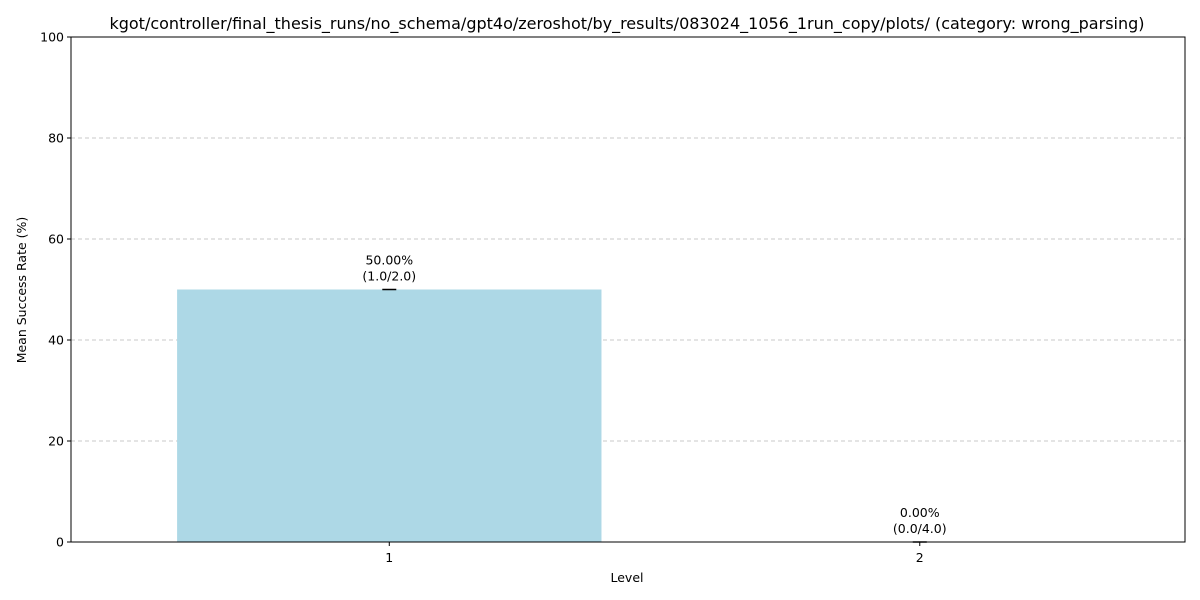 The width and height of the screenshot is (1200, 600). What do you see at coordinates (56, 441) in the screenshot?
I see `y-tick-label: 20` at bounding box center [56, 441].